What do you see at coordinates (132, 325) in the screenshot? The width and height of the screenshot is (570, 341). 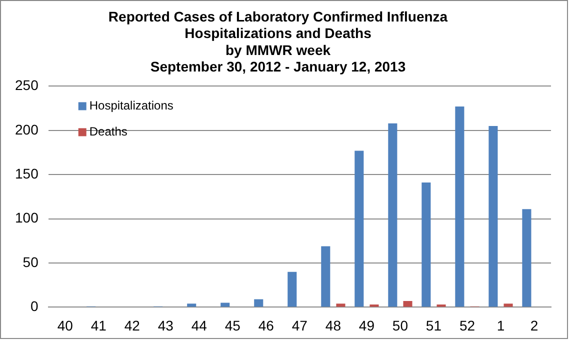 I see `x-tick-label: 42` at bounding box center [132, 325].